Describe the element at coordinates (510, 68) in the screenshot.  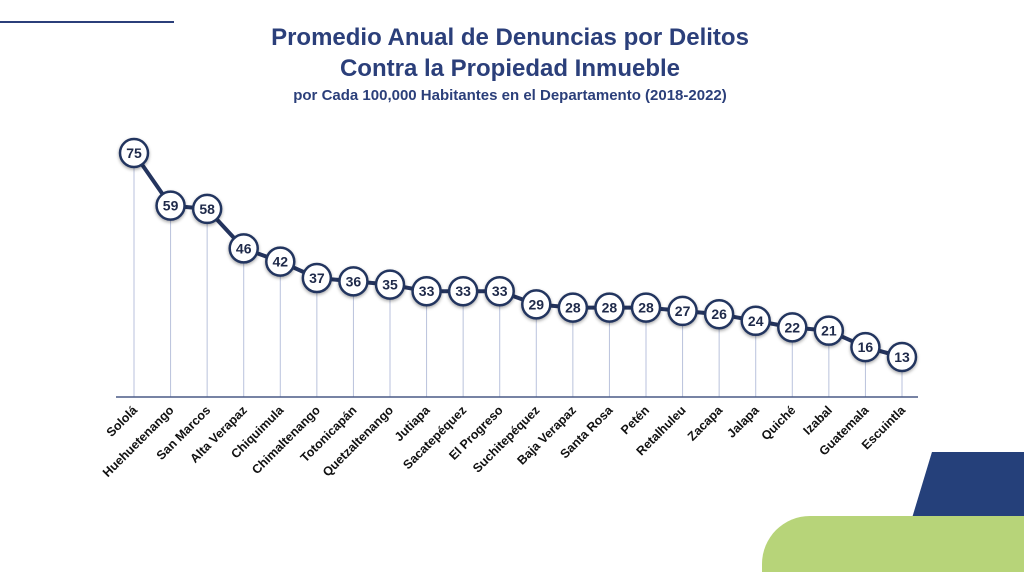
I see `chart-title-line2: Contra la Propiedad Inmueble` at that location.